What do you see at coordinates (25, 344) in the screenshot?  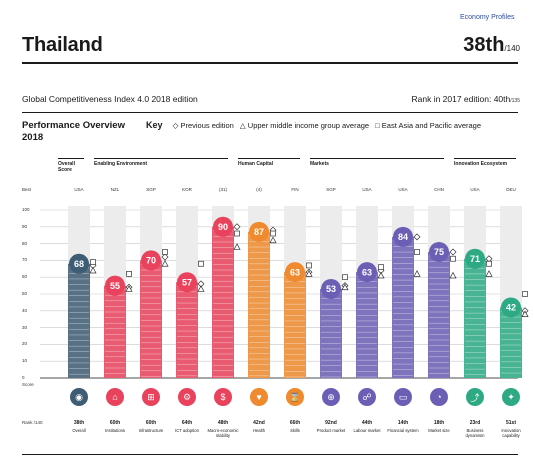 I see `y-tick-label: 20` at bounding box center [25, 344].